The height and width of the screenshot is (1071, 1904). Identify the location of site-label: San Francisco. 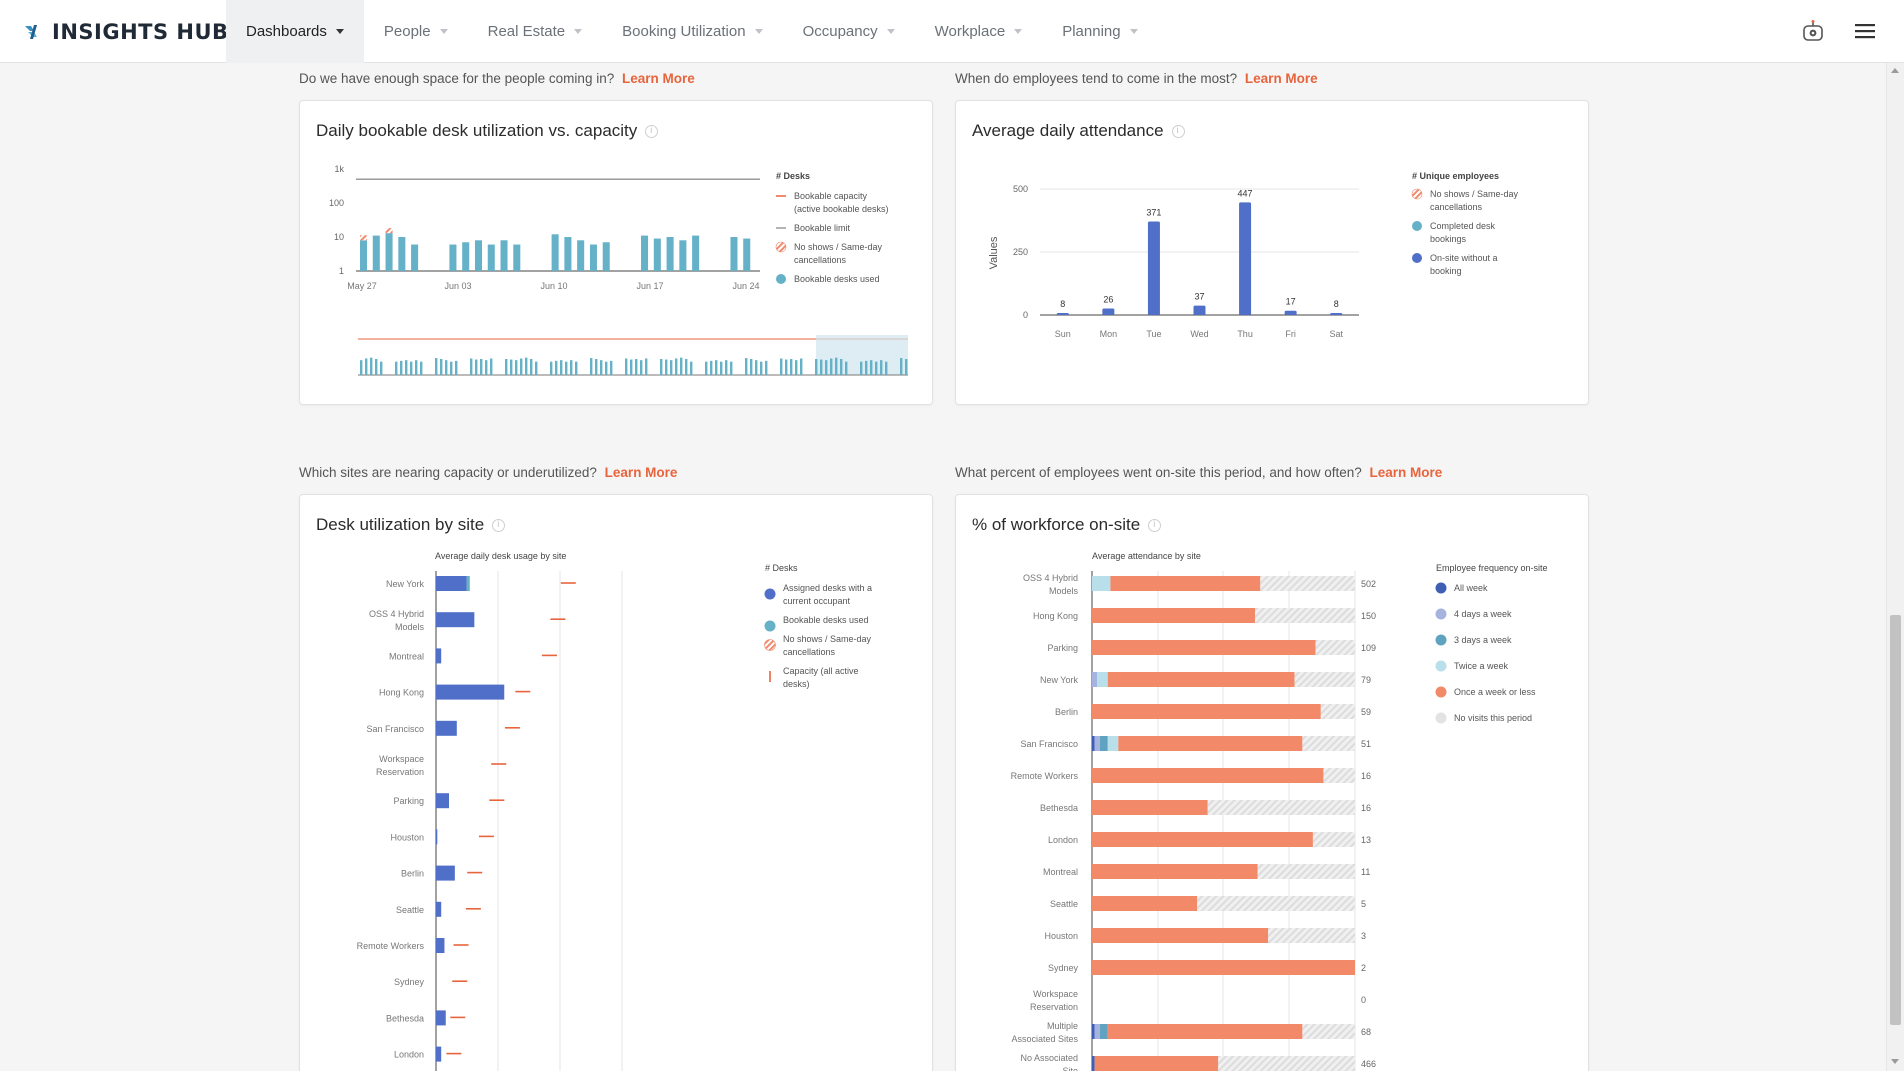
(1049, 744).